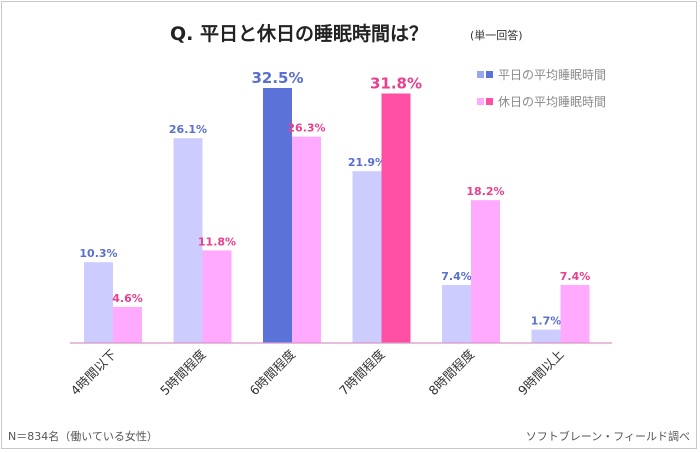 The height and width of the screenshot is (452, 700). What do you see at coordinates (299, 34) in the screenshot?
I see `chart-title-main: Q. 平日と休日の睡眠時間は？` at bounding box center [299, 34].